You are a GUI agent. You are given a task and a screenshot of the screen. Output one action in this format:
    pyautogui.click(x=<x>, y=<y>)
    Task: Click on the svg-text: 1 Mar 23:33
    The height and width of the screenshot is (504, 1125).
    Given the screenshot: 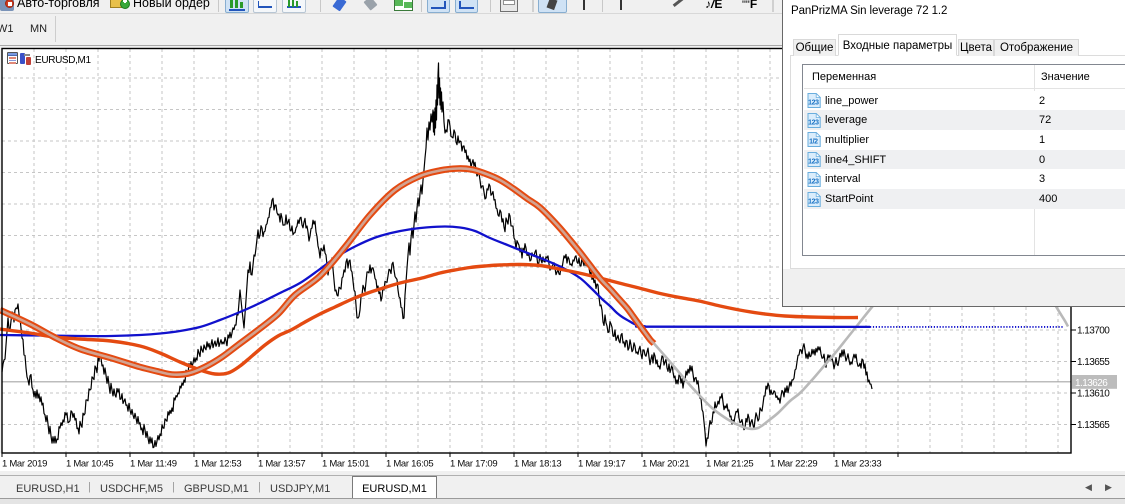 What is the action you would take?
    pyautogui.click(x=857, y=464)
    